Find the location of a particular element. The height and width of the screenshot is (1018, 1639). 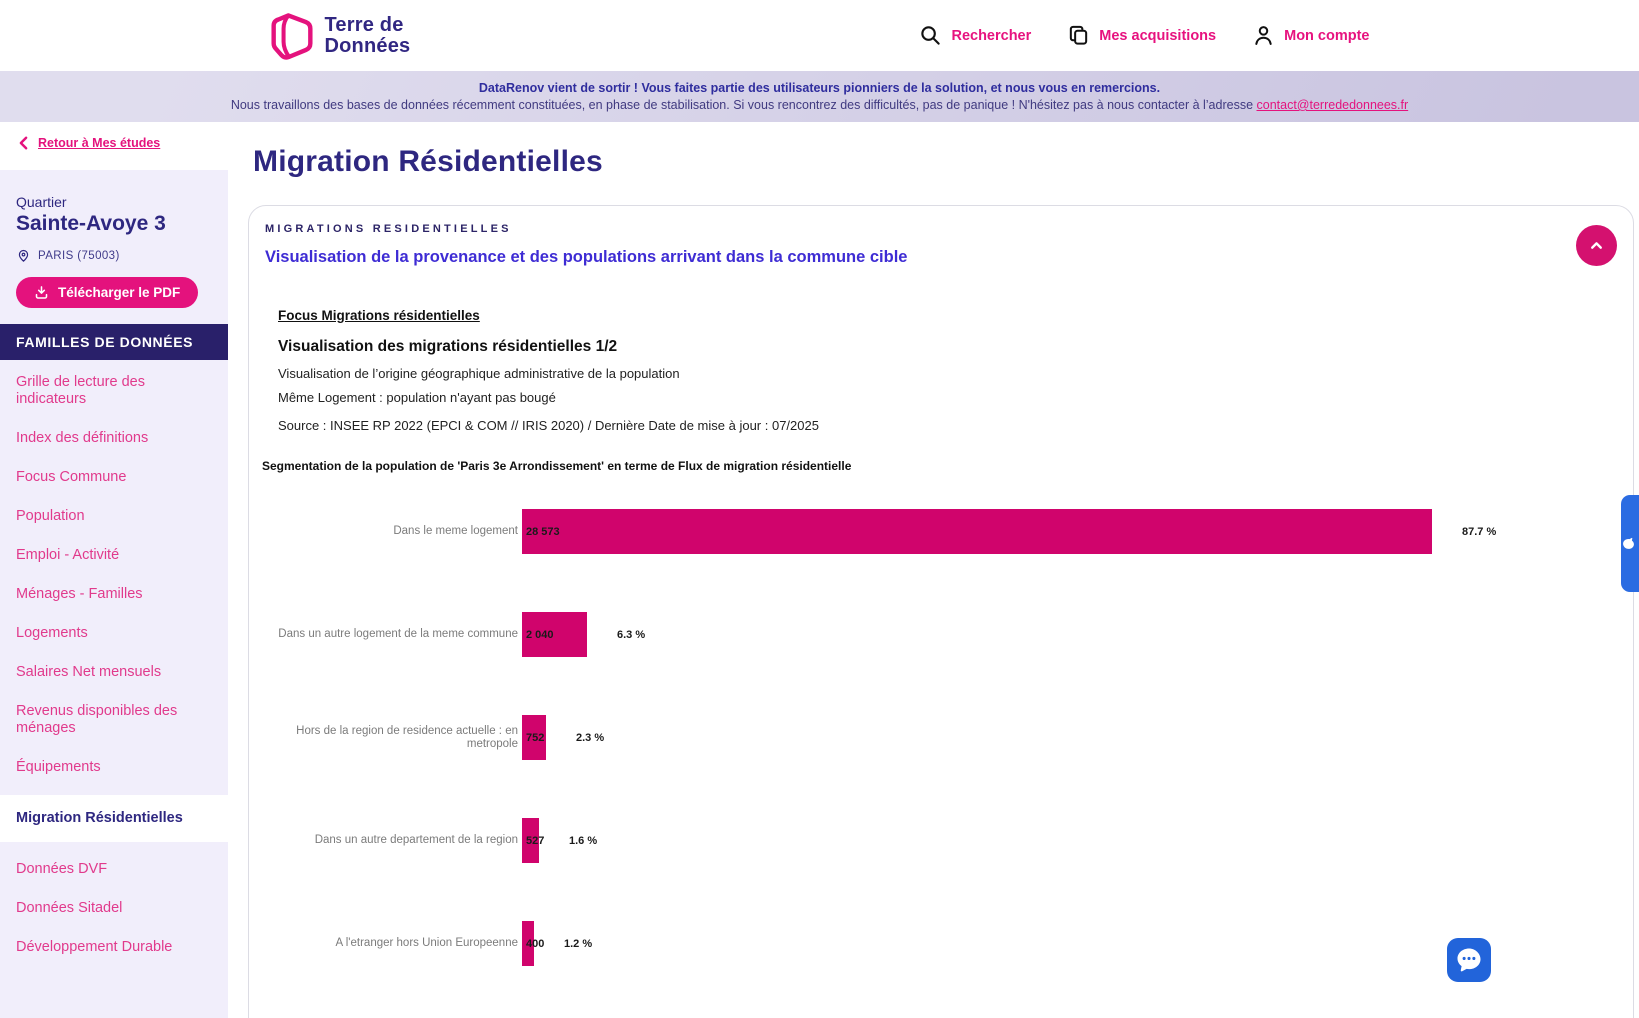

chart-bar-value: 752 is located at coordinates (535, 737).